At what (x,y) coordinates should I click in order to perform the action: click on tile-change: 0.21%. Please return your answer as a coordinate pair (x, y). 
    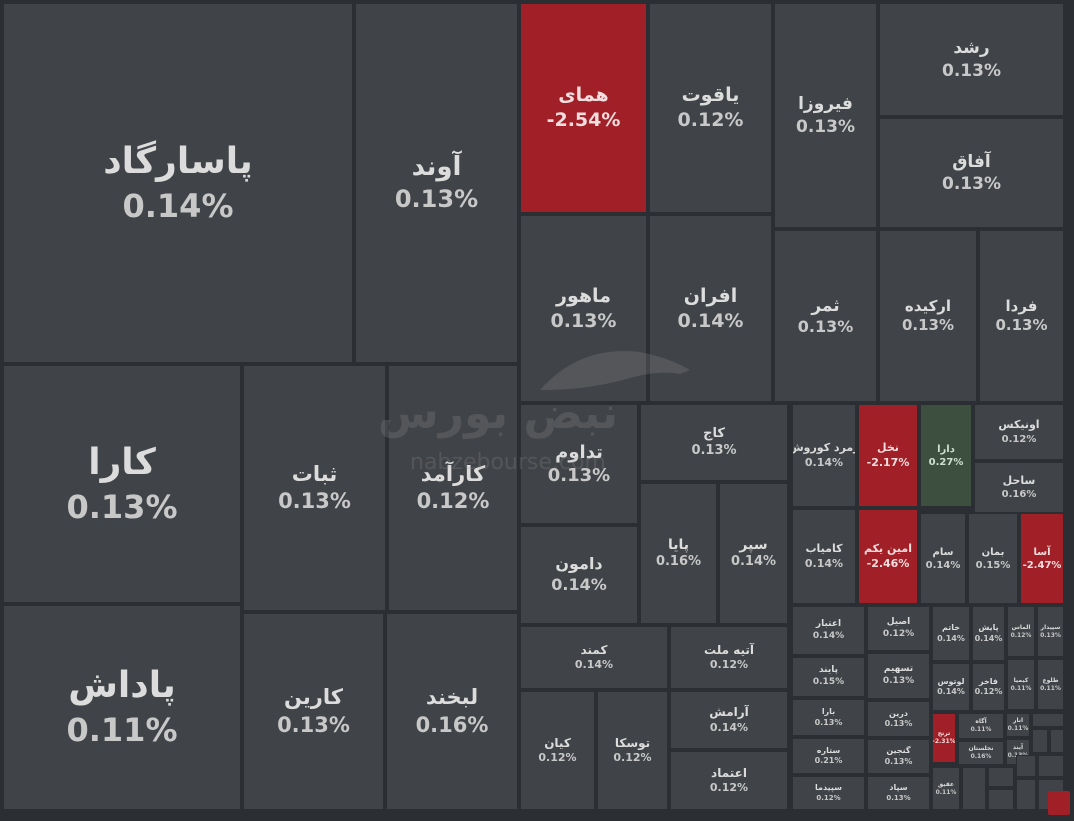
    Looking at the image, I should click on (828, 760).